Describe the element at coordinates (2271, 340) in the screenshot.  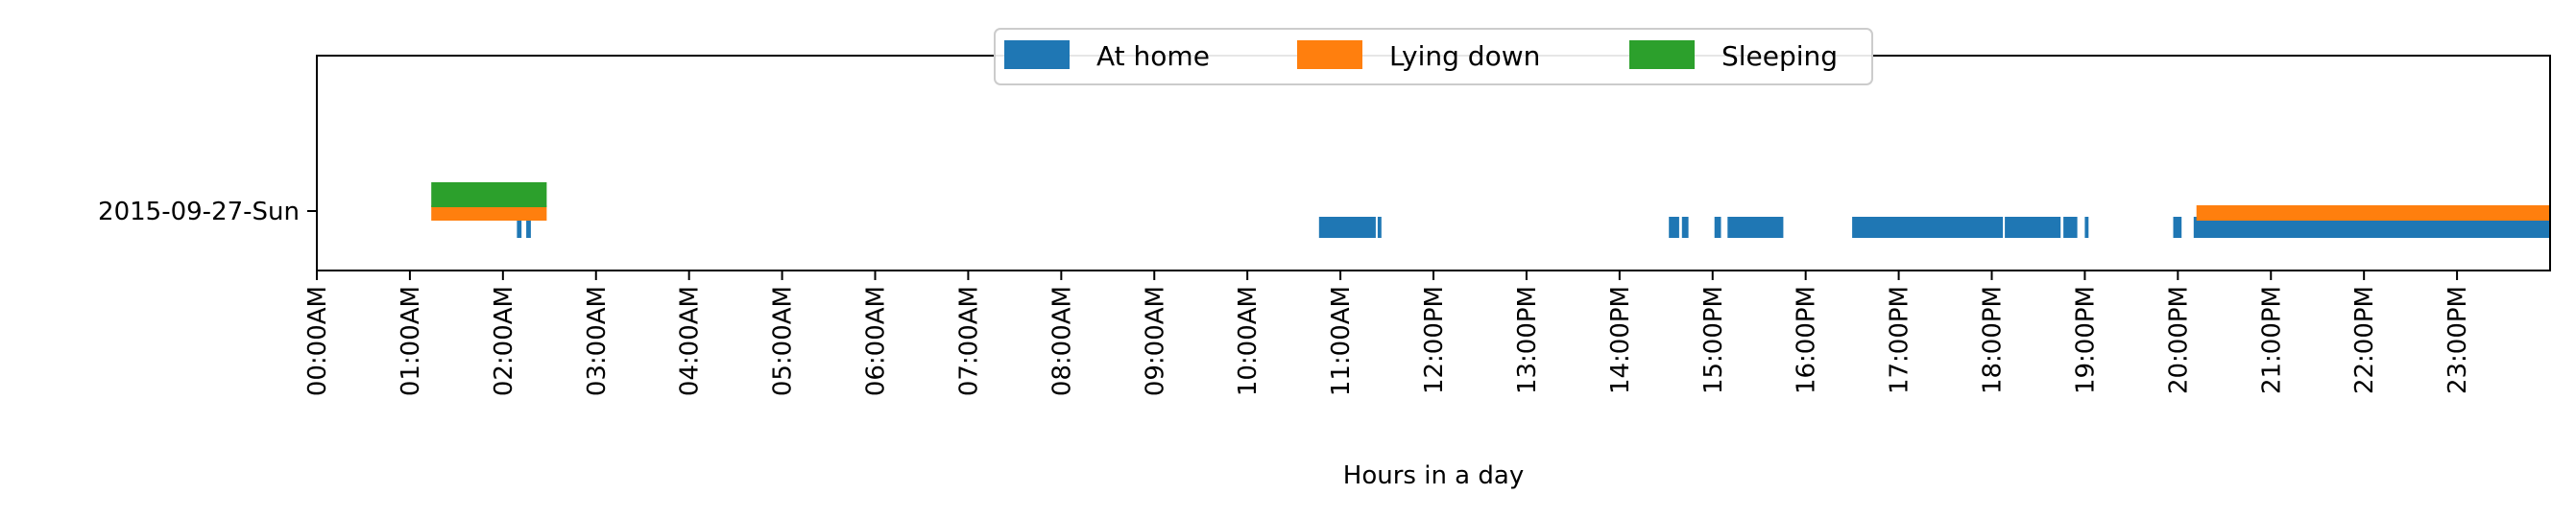
I see `x-tick-label: 21:00PM` at that location.